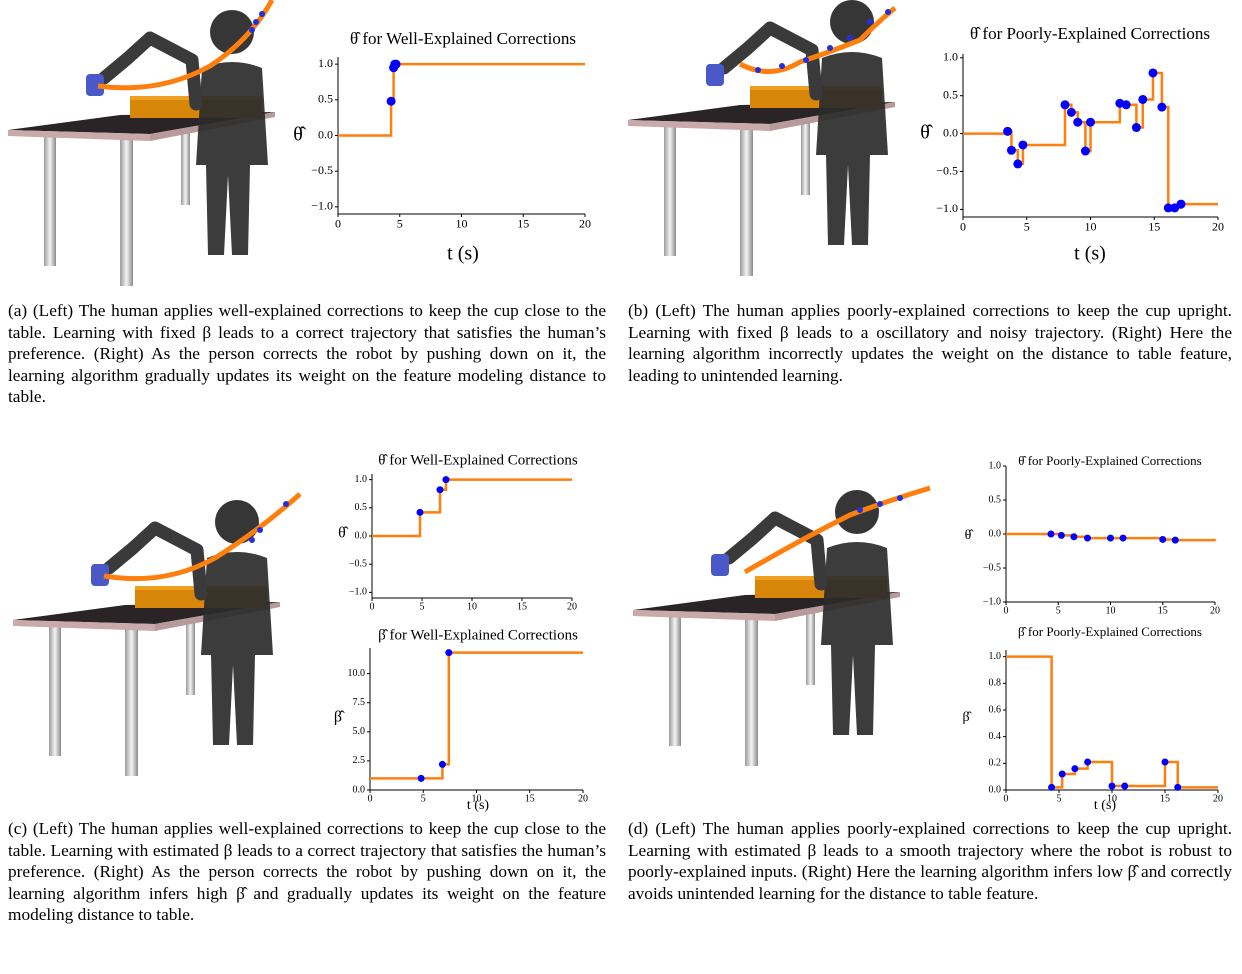  What do you see at coordinates (995, 763) in the screenshot?
I see `y-tick-label: 0.2` at bounding box center [995, 763].